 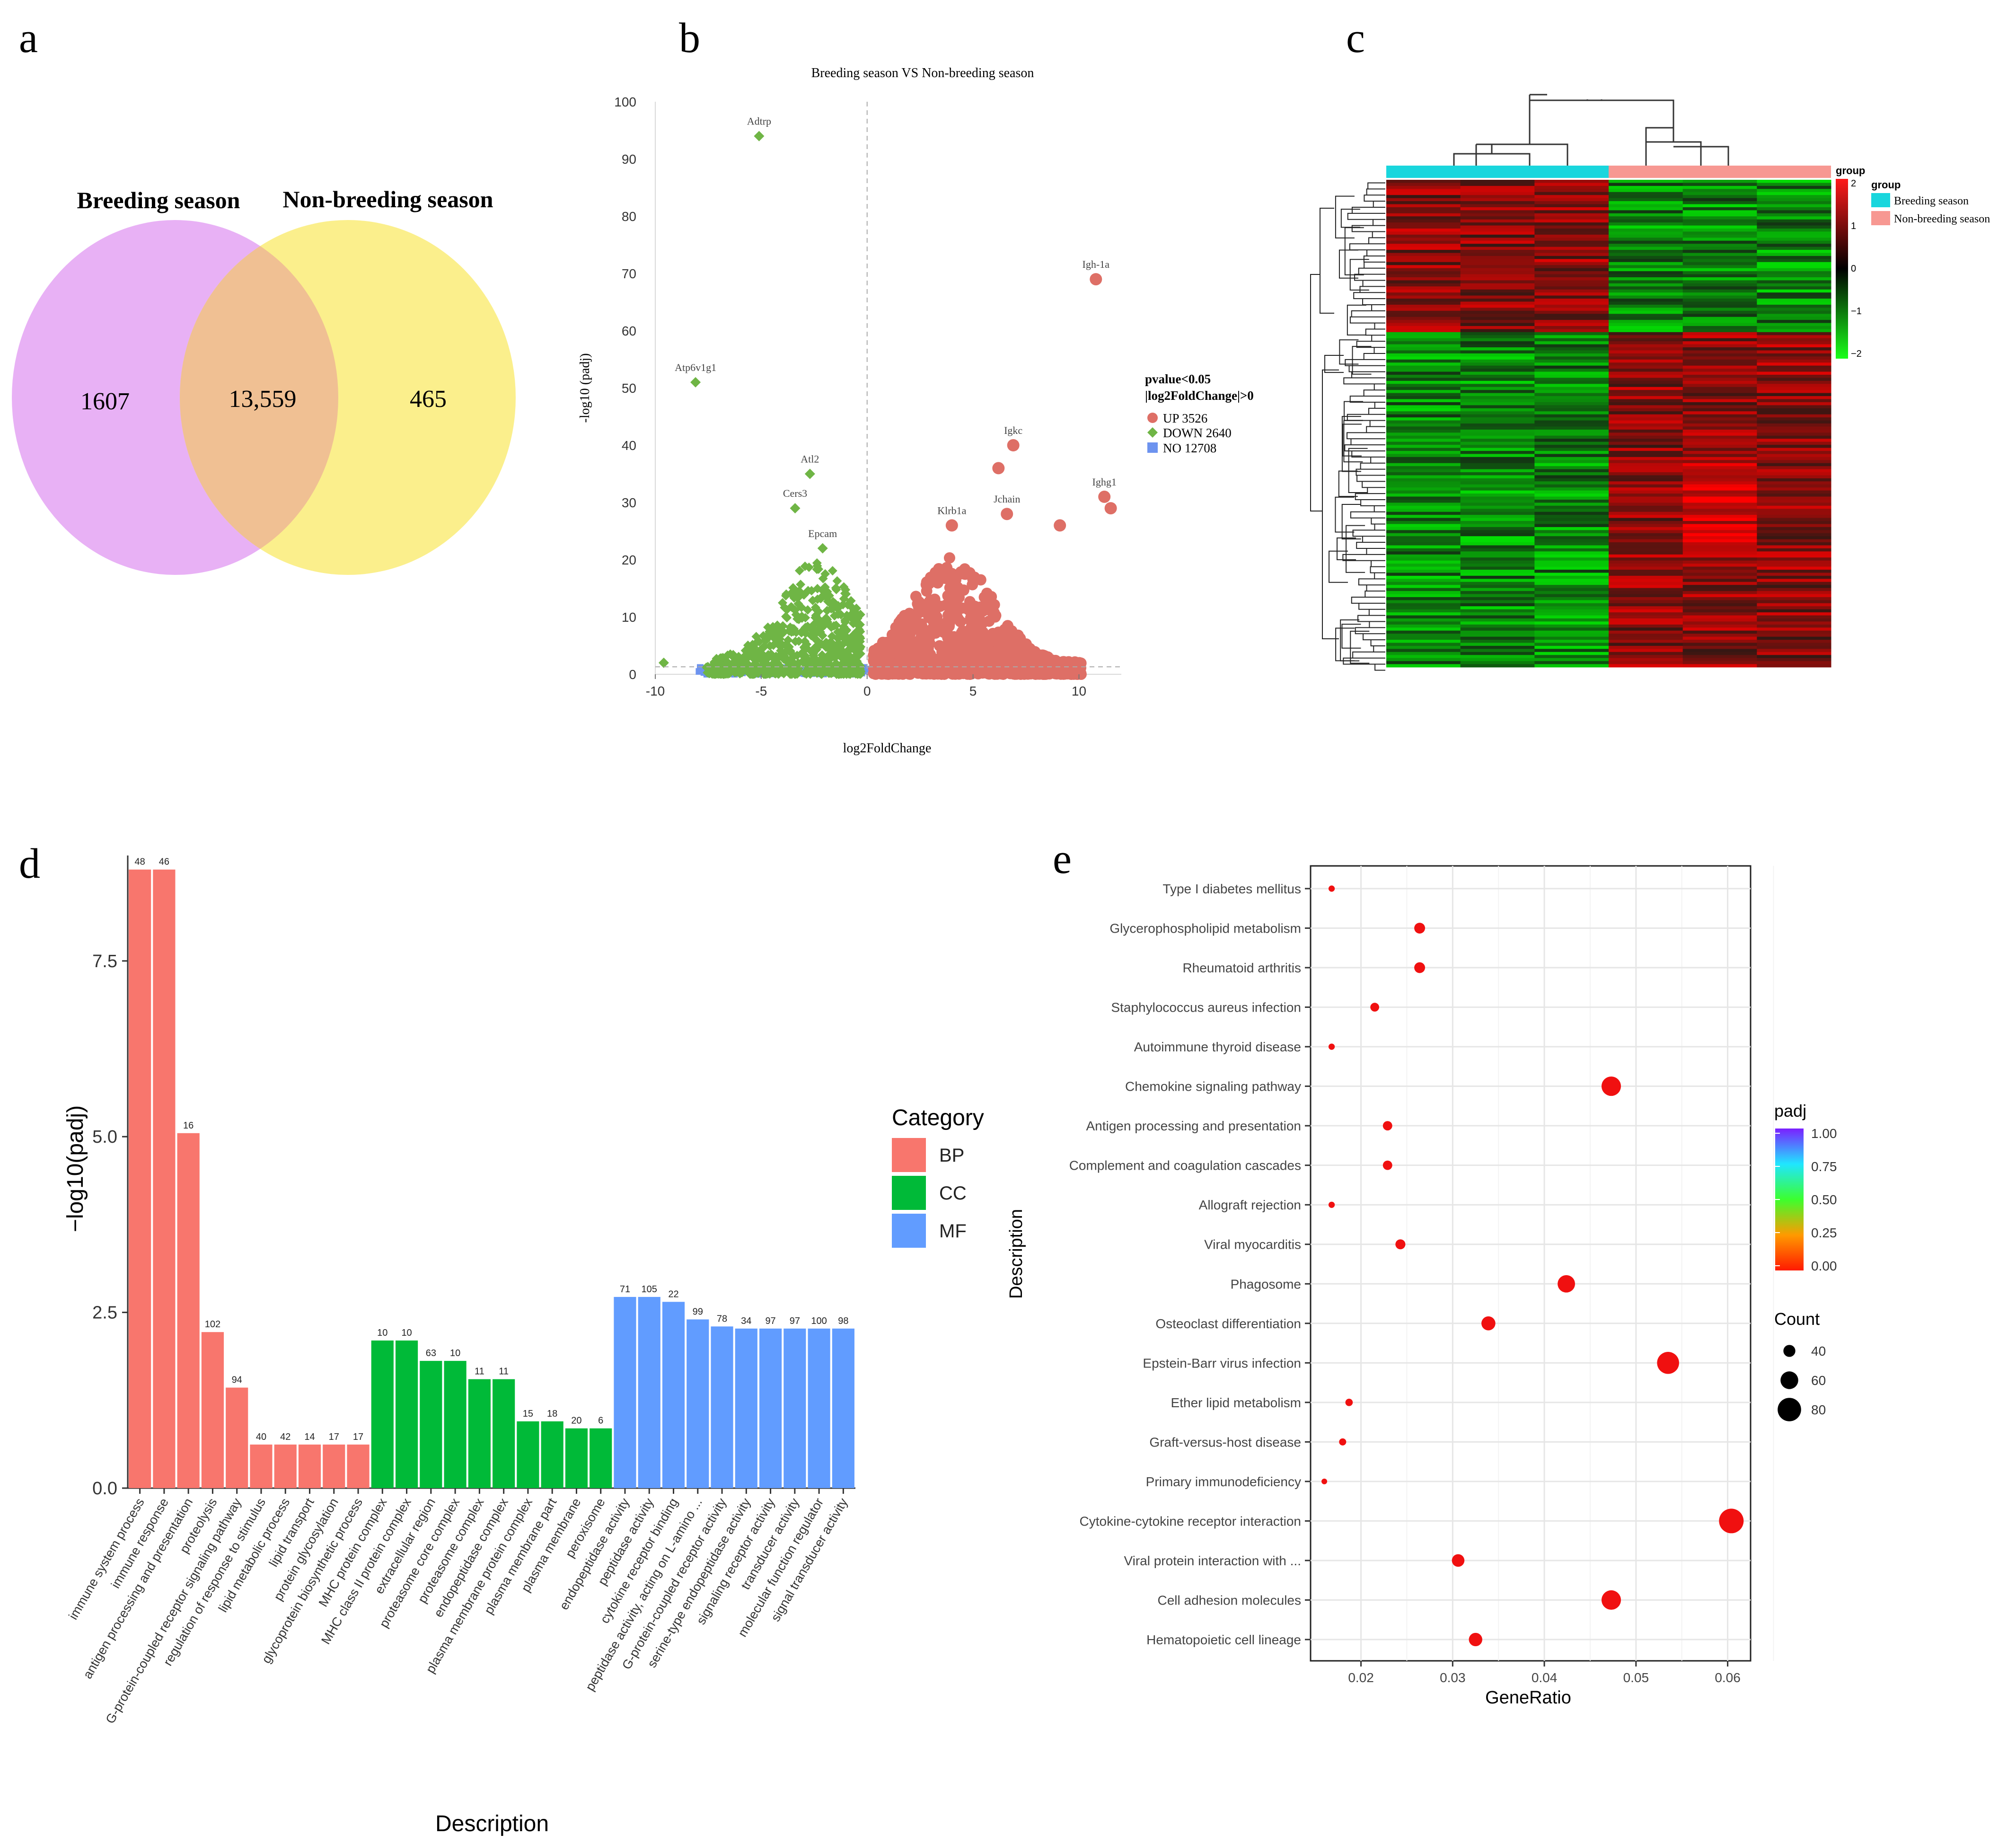 I want to click on volcano-x-tick-label: 10, so click(x=1079, y=691).